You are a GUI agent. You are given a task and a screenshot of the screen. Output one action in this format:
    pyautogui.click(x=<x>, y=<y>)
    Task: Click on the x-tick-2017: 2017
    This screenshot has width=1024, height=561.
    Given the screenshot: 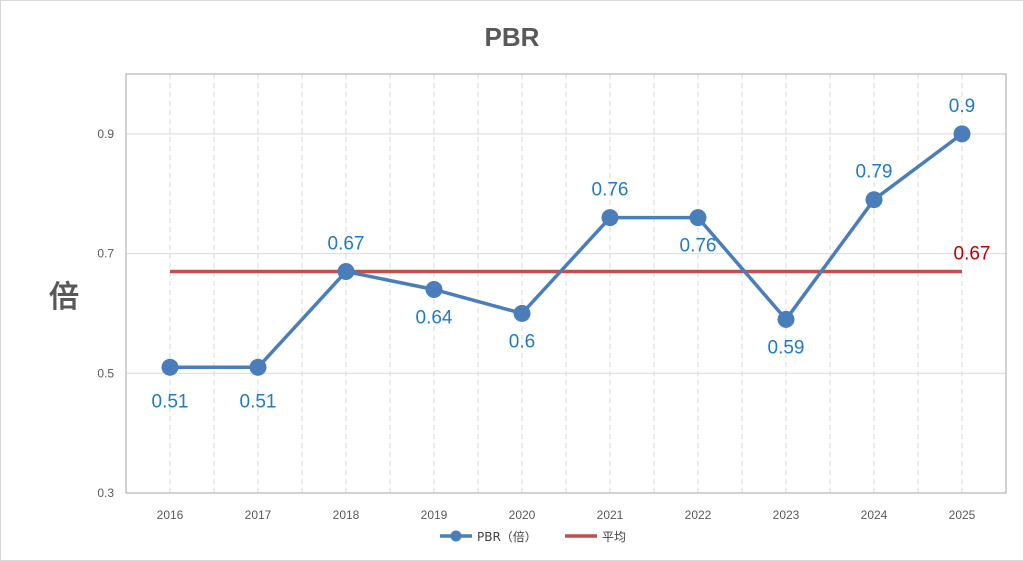 What is the action you would take?
    pyautogui.click(x=258, y=515)
    